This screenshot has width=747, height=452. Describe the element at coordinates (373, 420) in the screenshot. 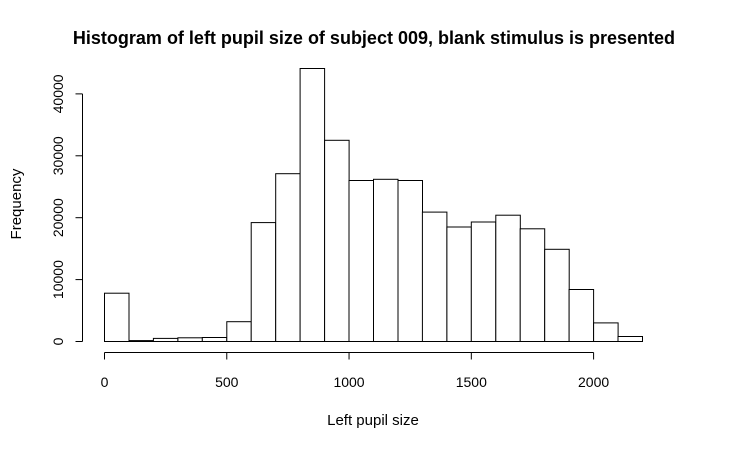

I see `x-axis-label: Left pupil size` at that location.